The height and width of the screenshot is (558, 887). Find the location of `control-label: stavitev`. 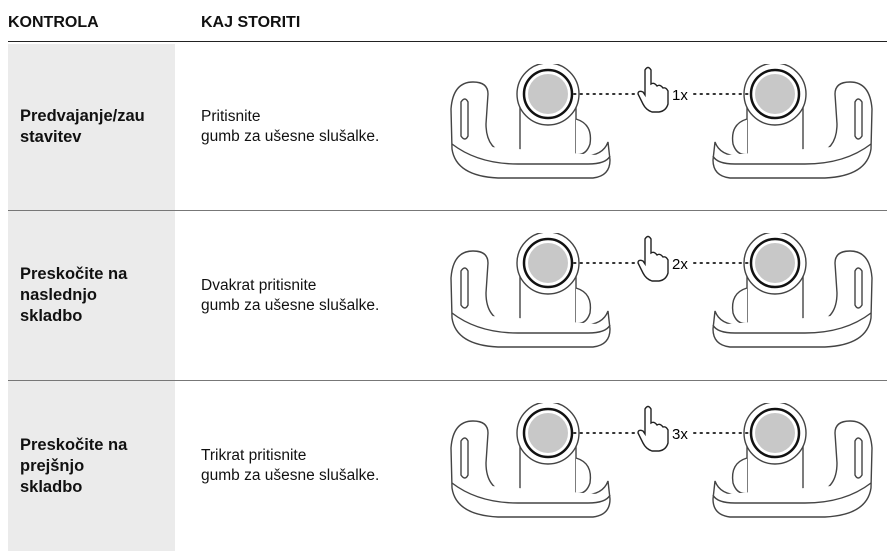

control-label: stavitev is located at coordinates (51, 137).